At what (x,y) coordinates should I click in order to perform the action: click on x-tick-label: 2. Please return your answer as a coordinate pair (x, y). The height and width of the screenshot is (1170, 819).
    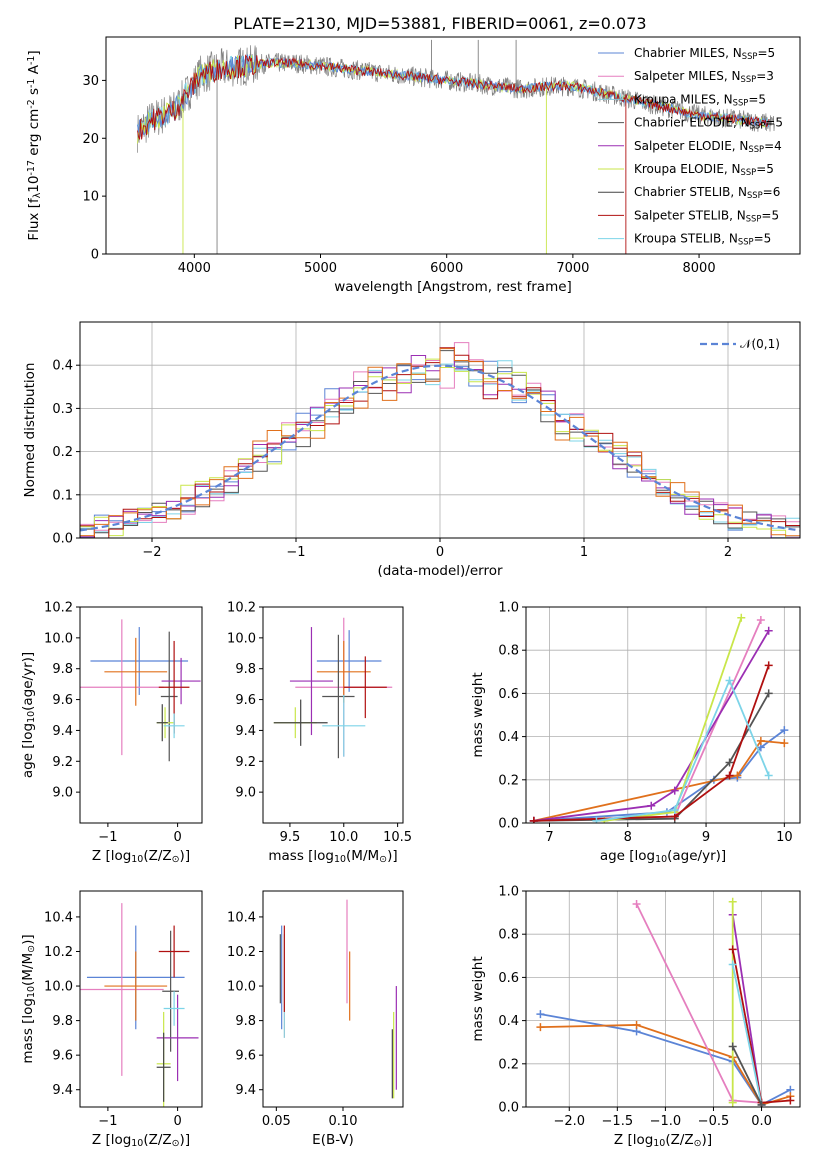
    Looking at the image, I should click on (728, 552).